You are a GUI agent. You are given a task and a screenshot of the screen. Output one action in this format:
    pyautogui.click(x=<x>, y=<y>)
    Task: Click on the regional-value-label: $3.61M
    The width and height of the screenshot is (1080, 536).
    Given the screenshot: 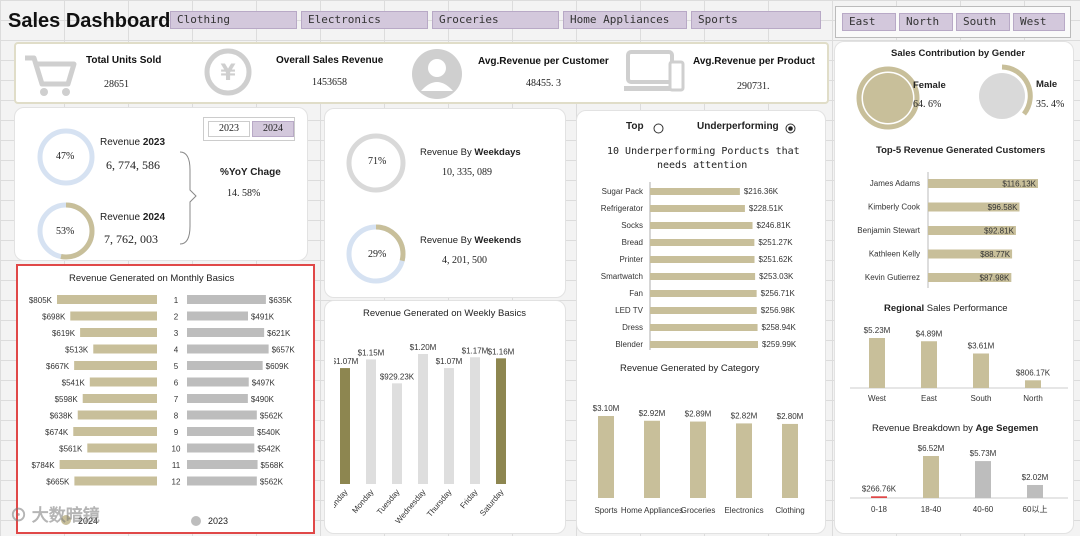 What is the action you would take?
    pyautogui.click(x=981, y=345)
    